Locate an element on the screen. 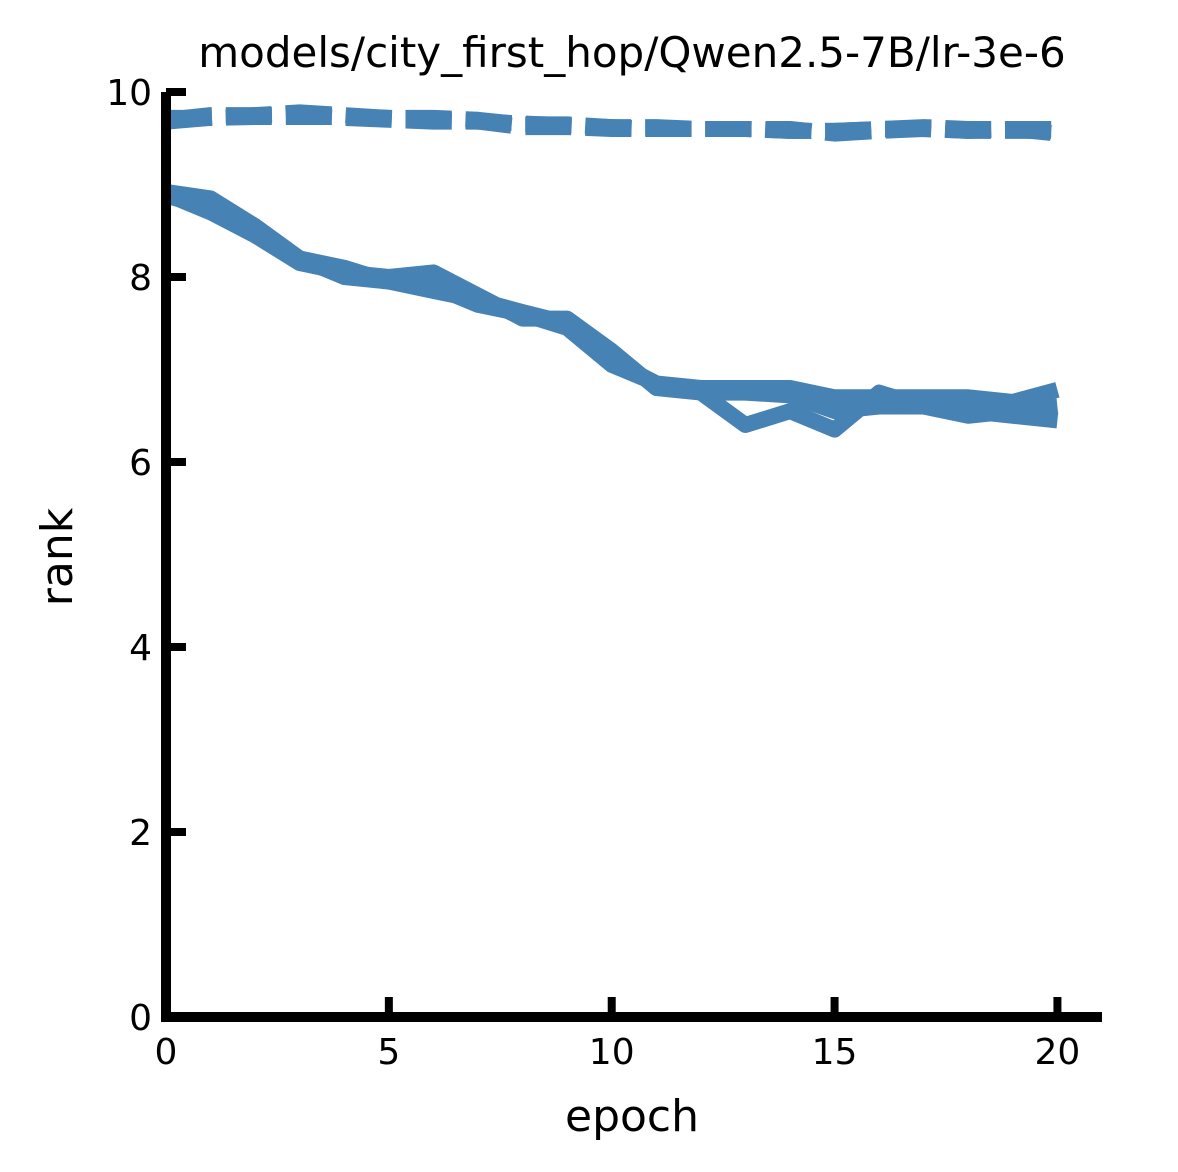  y-axis-label: rank is located at coordinates (57, 556).